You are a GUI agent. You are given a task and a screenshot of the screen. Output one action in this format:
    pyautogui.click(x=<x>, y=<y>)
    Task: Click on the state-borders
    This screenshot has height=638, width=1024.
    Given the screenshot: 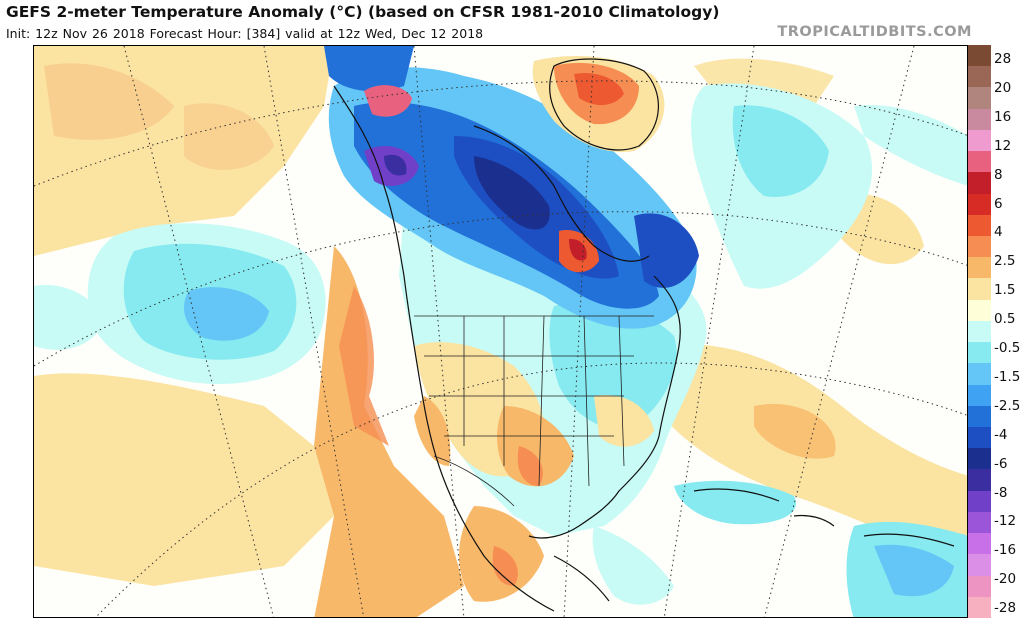 What is the action you would take?
    pyautogui.click(x=534, y=411)
    